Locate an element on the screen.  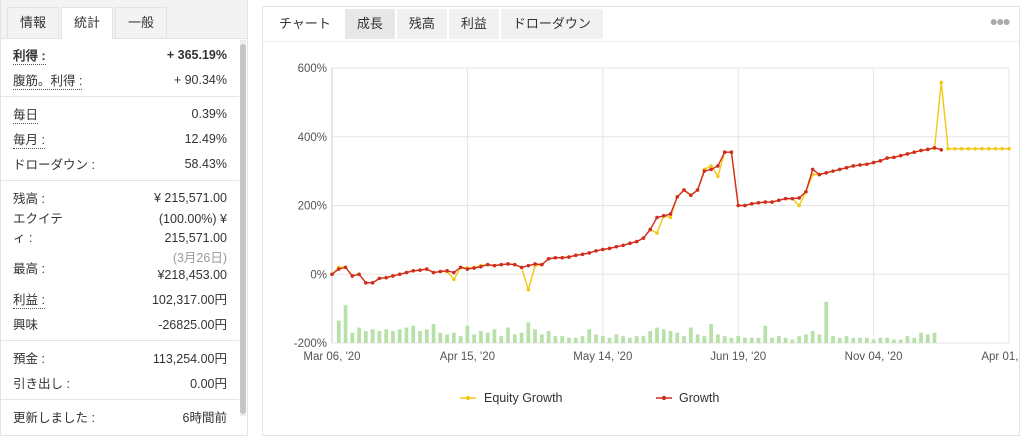
tab-growth: 成長 is located at coordinates (369, 24).